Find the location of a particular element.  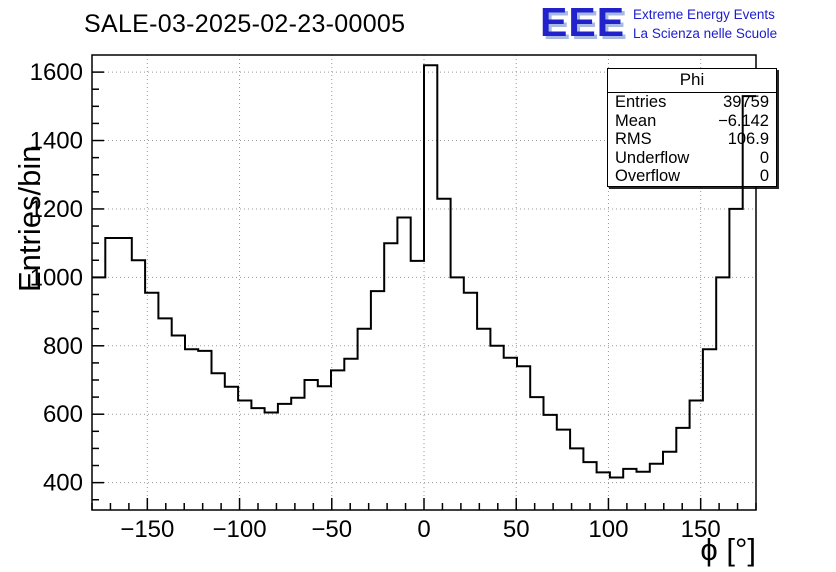

svg-text: −100 is located at coordinates (240, 529).